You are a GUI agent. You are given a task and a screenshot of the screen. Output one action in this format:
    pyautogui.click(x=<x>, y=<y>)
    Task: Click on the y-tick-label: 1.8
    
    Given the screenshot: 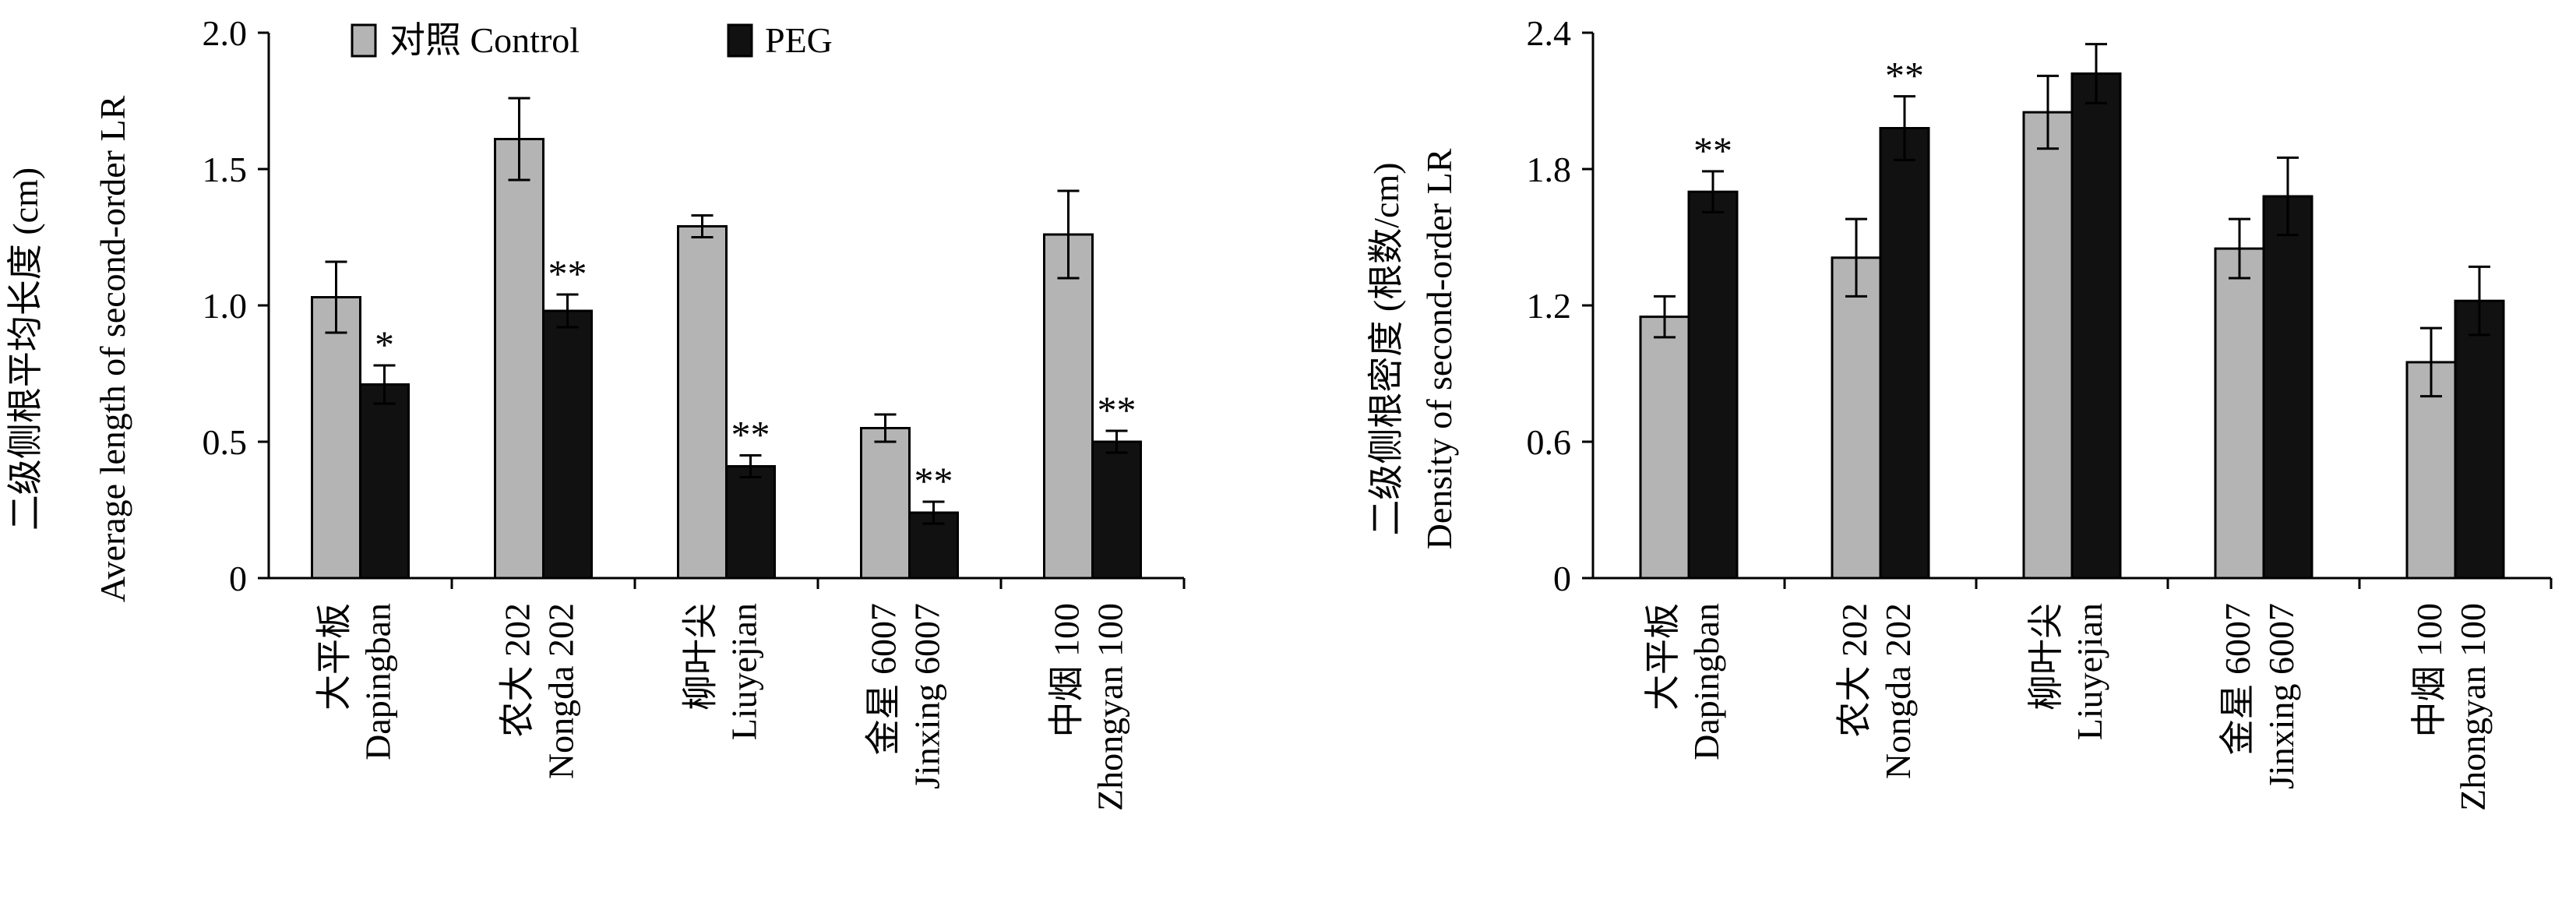 What is the action you would take?
    pyautogui.click(x=1549, y=169)
    